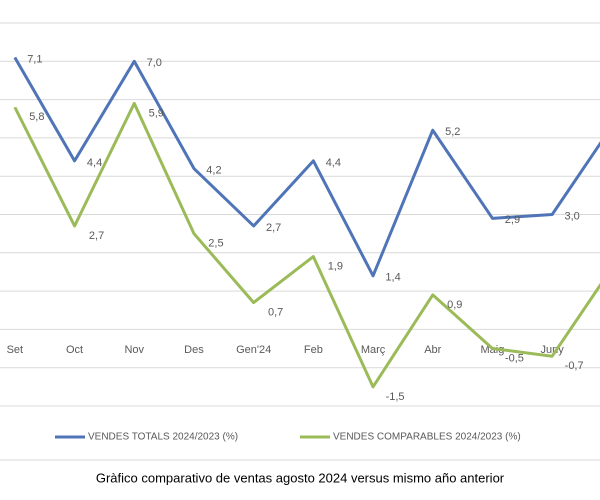 The height and width of the screenshot is (500, 600). Describe the element at coordinates (215, 244) in the screenshot. I see `data-label: 2,5` at that location.